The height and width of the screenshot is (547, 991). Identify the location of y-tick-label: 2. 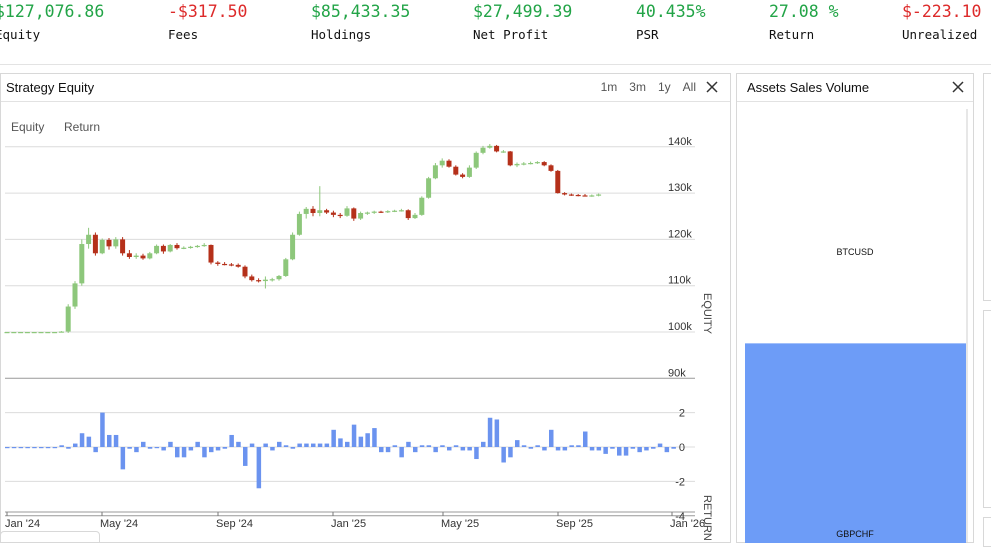
(682, 414).